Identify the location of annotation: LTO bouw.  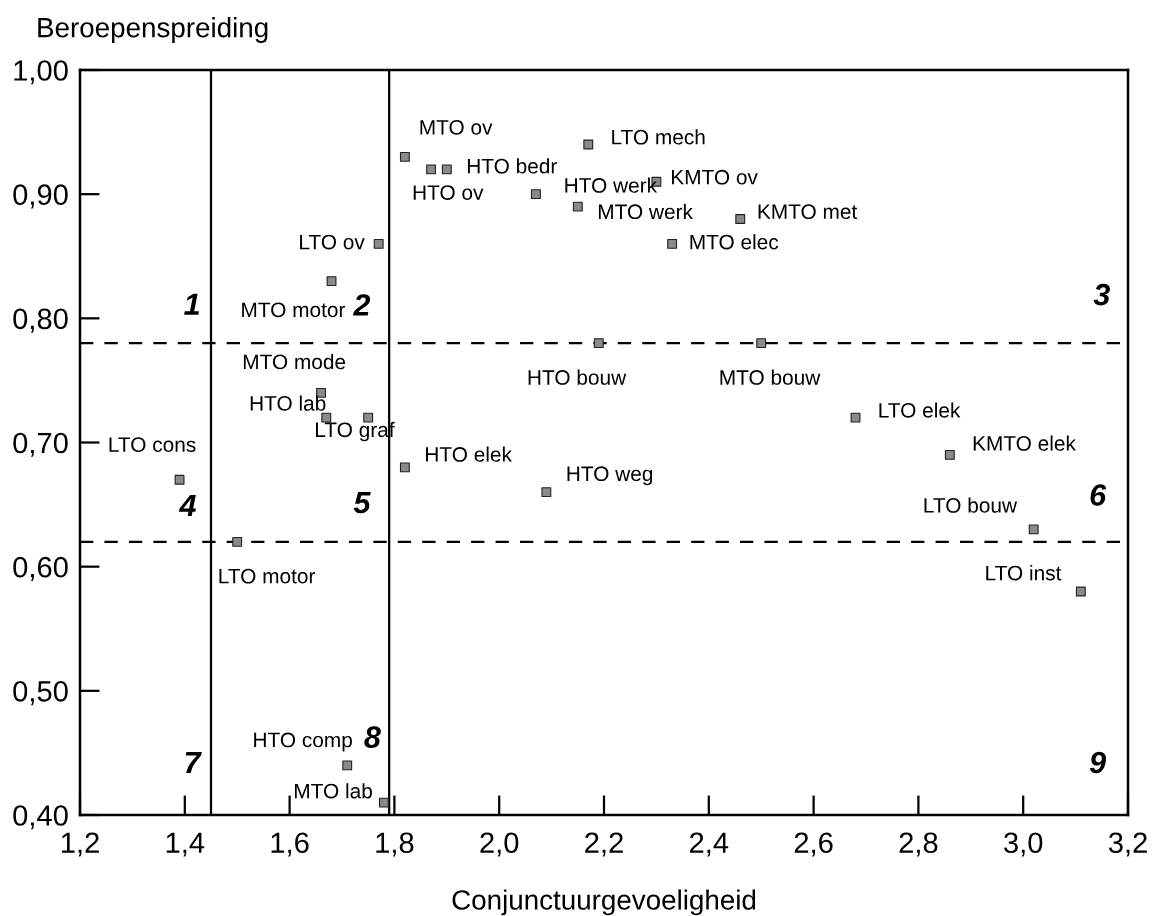
(971, 505).